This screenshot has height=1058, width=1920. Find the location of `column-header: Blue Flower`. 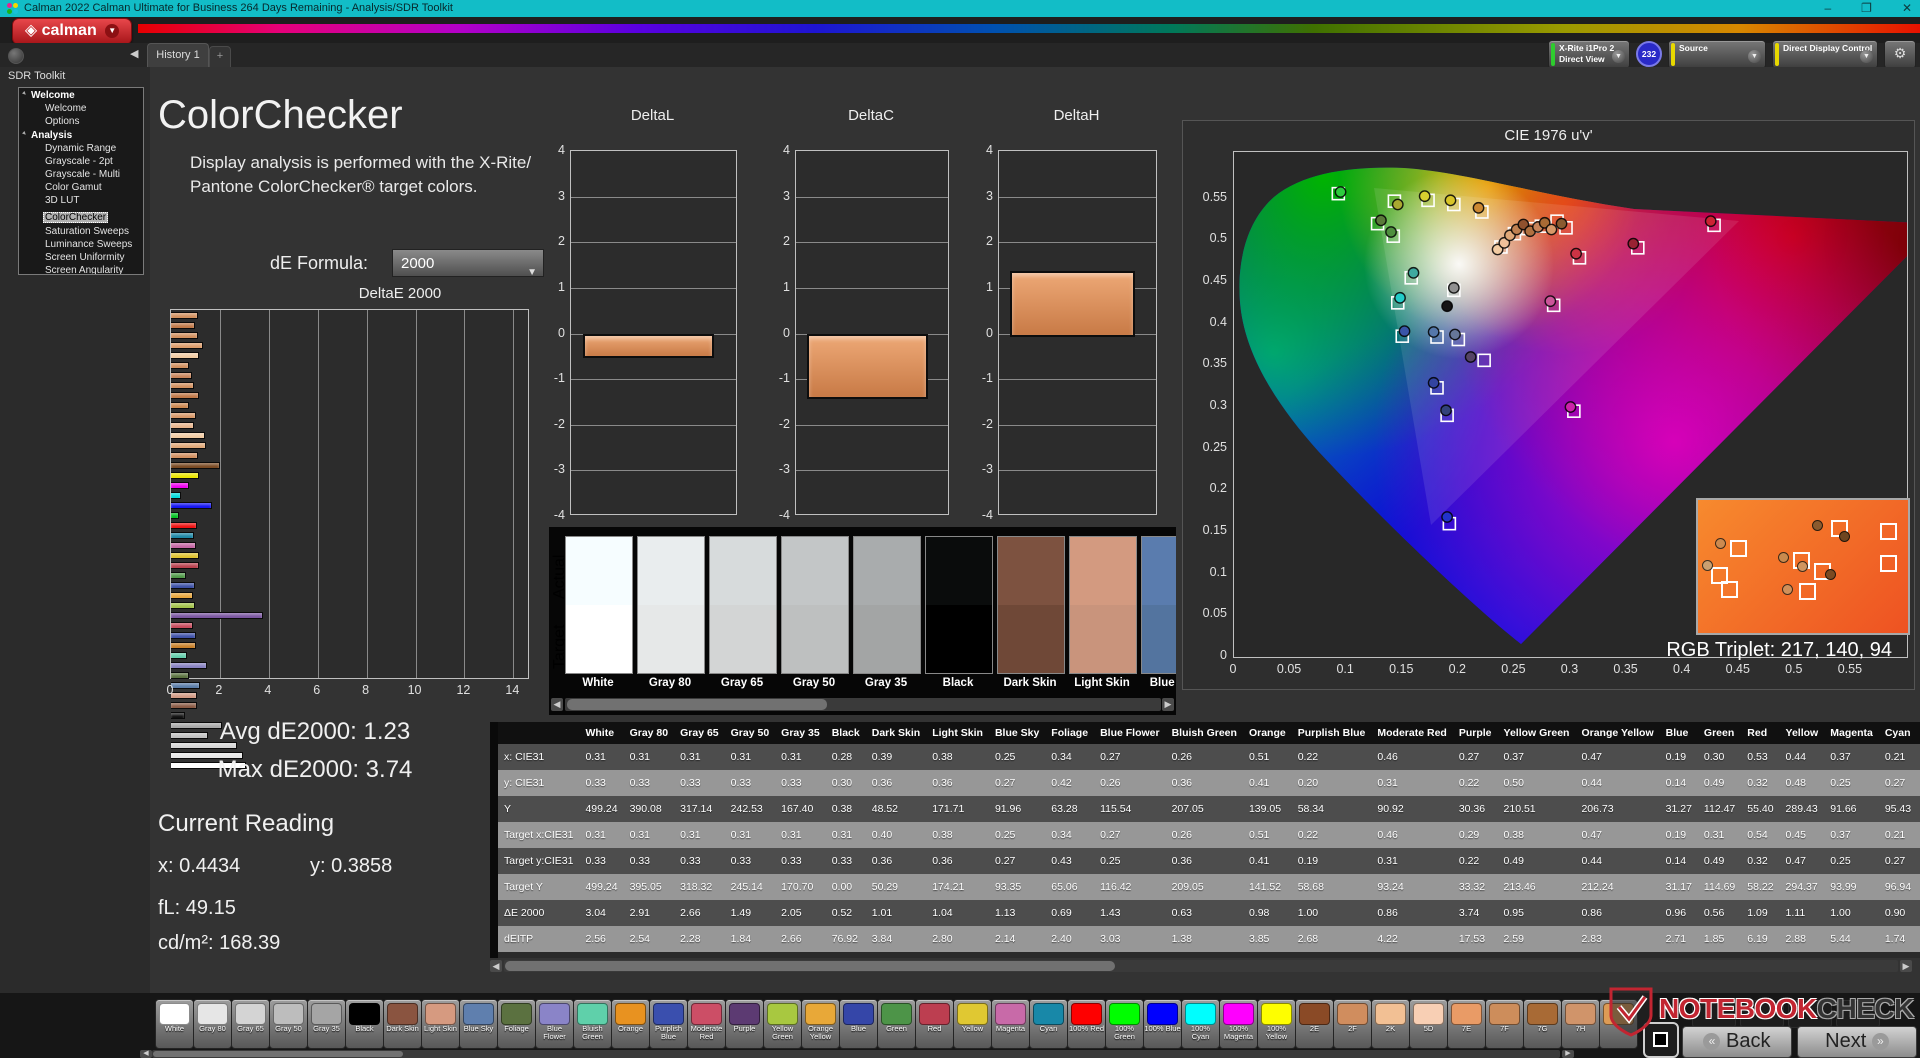

column-header: Blue Flower is located at coordinates (1130, 733).